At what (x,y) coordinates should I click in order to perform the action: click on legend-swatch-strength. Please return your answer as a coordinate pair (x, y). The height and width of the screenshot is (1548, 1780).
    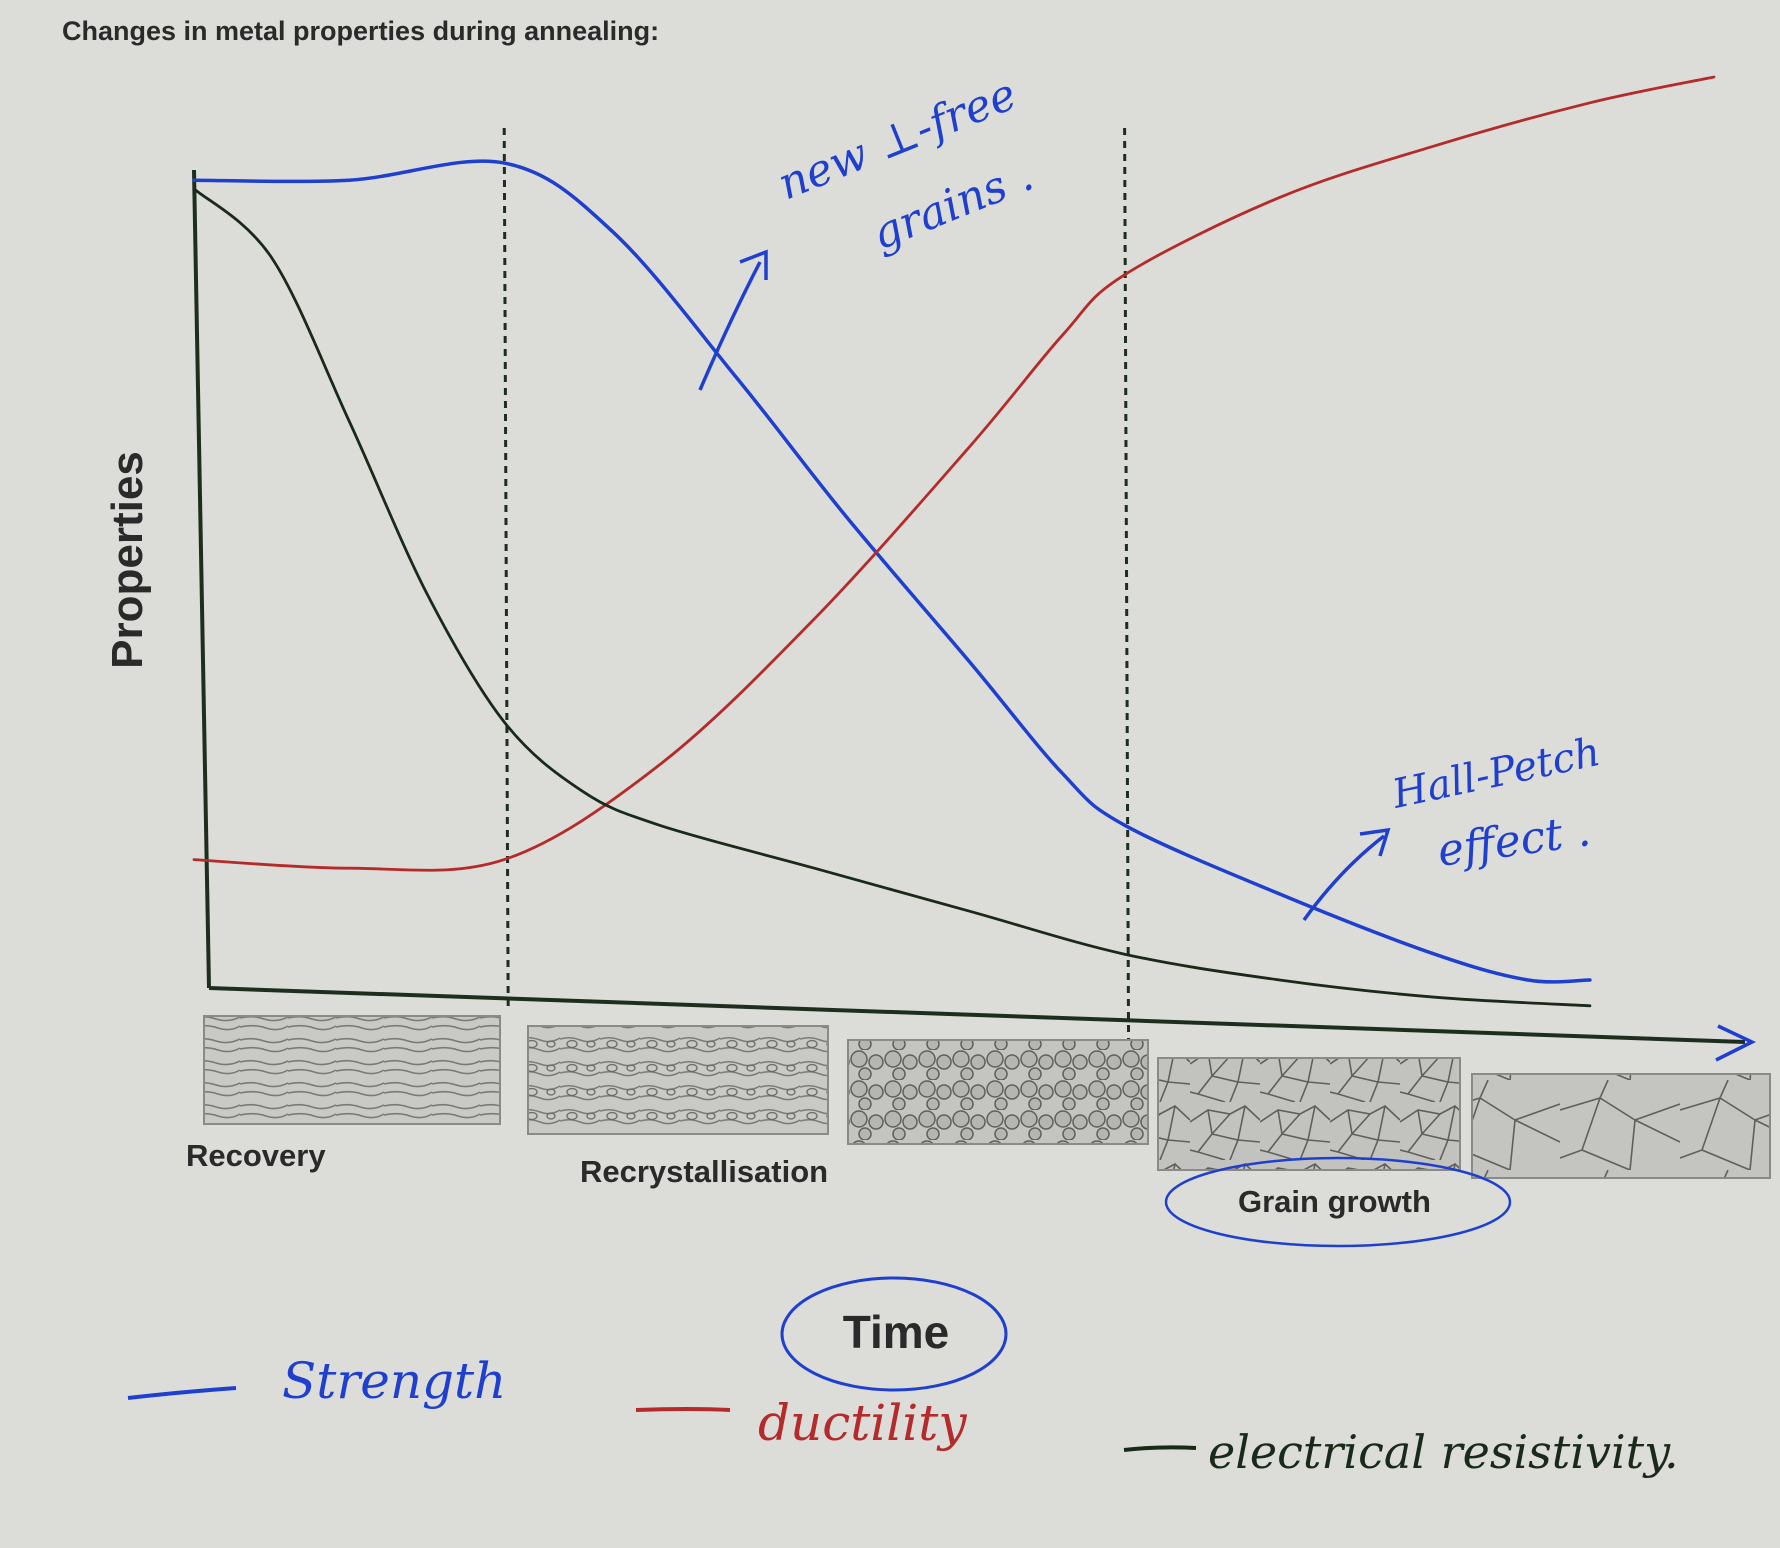
    Looking at the image, I should click on (182, 1393).